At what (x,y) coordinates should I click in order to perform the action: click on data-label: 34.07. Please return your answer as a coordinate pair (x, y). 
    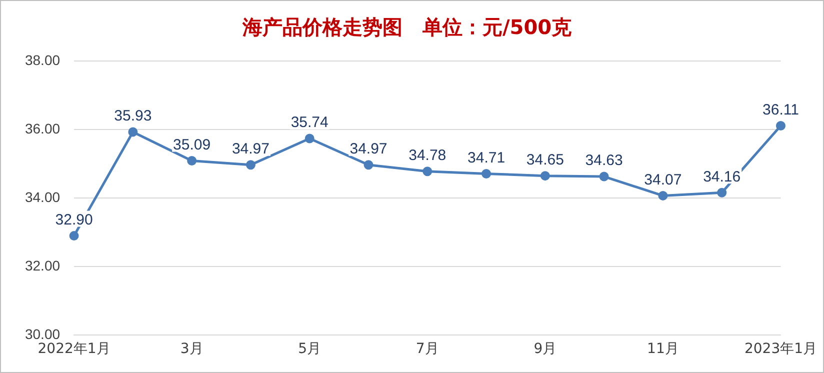
    Looking at the image, I should click on (663, 179).